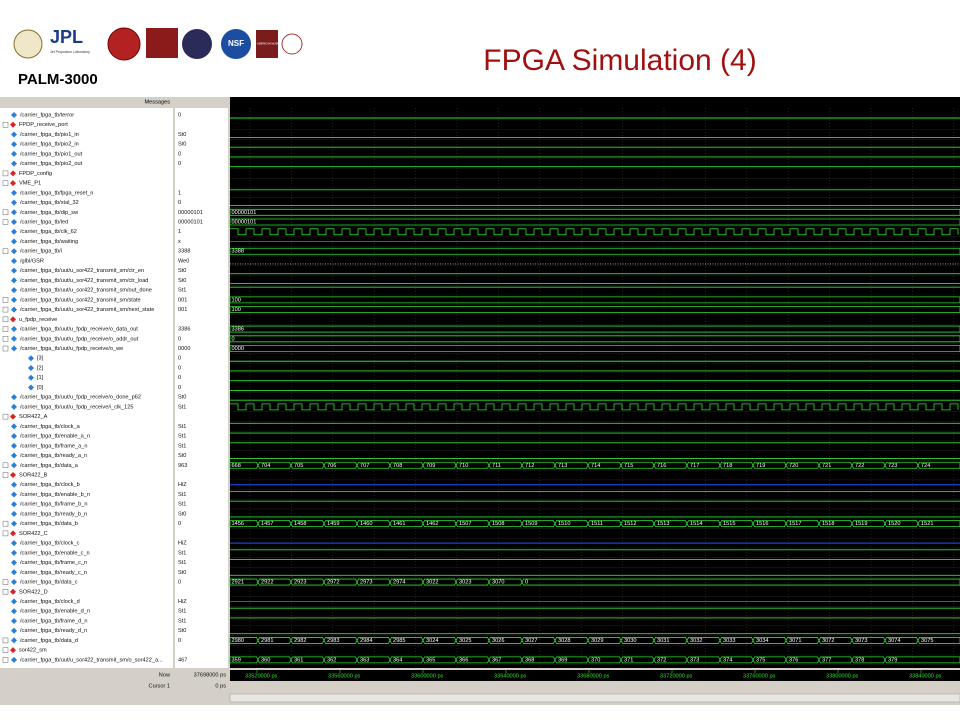 The width and height of the screenshot is (960, 725). Describe the element at coordinates (432, 641) in the screenshot. I see `bus-value: 3024` at that location.